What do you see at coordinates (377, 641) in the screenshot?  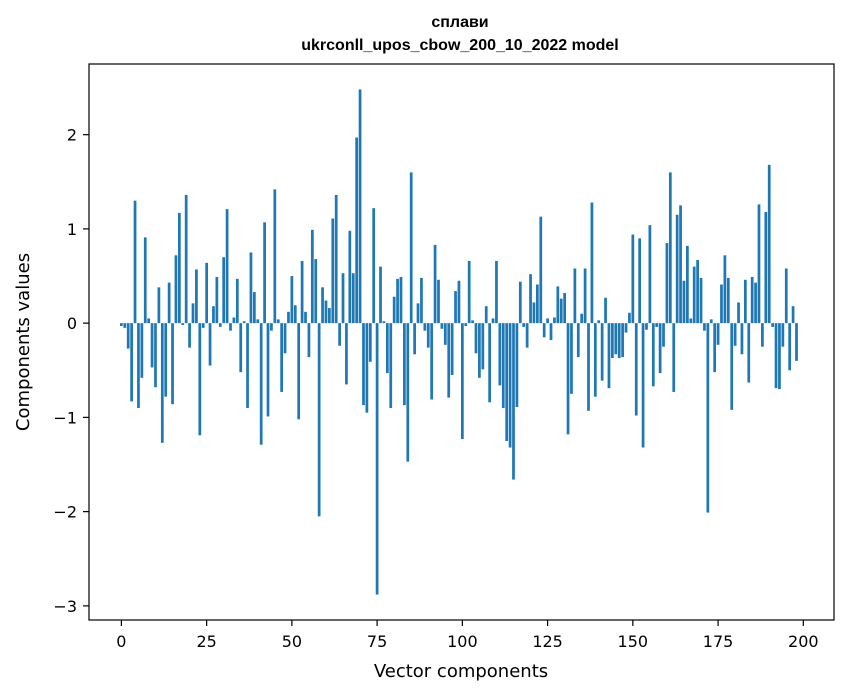 I see `x-tick-label: 75` at bounding box center [377, 641].